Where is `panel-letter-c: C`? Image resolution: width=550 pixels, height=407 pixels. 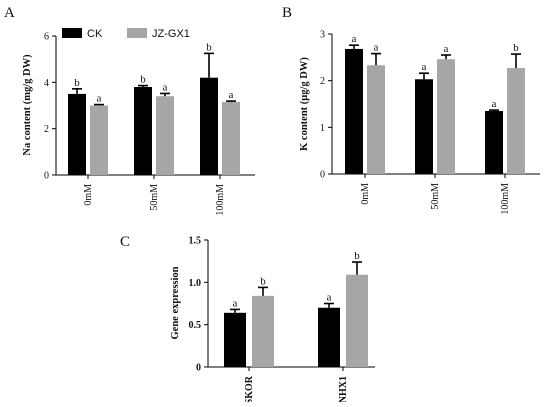
panel-letter-c: C is located at coordinates (125, 242).